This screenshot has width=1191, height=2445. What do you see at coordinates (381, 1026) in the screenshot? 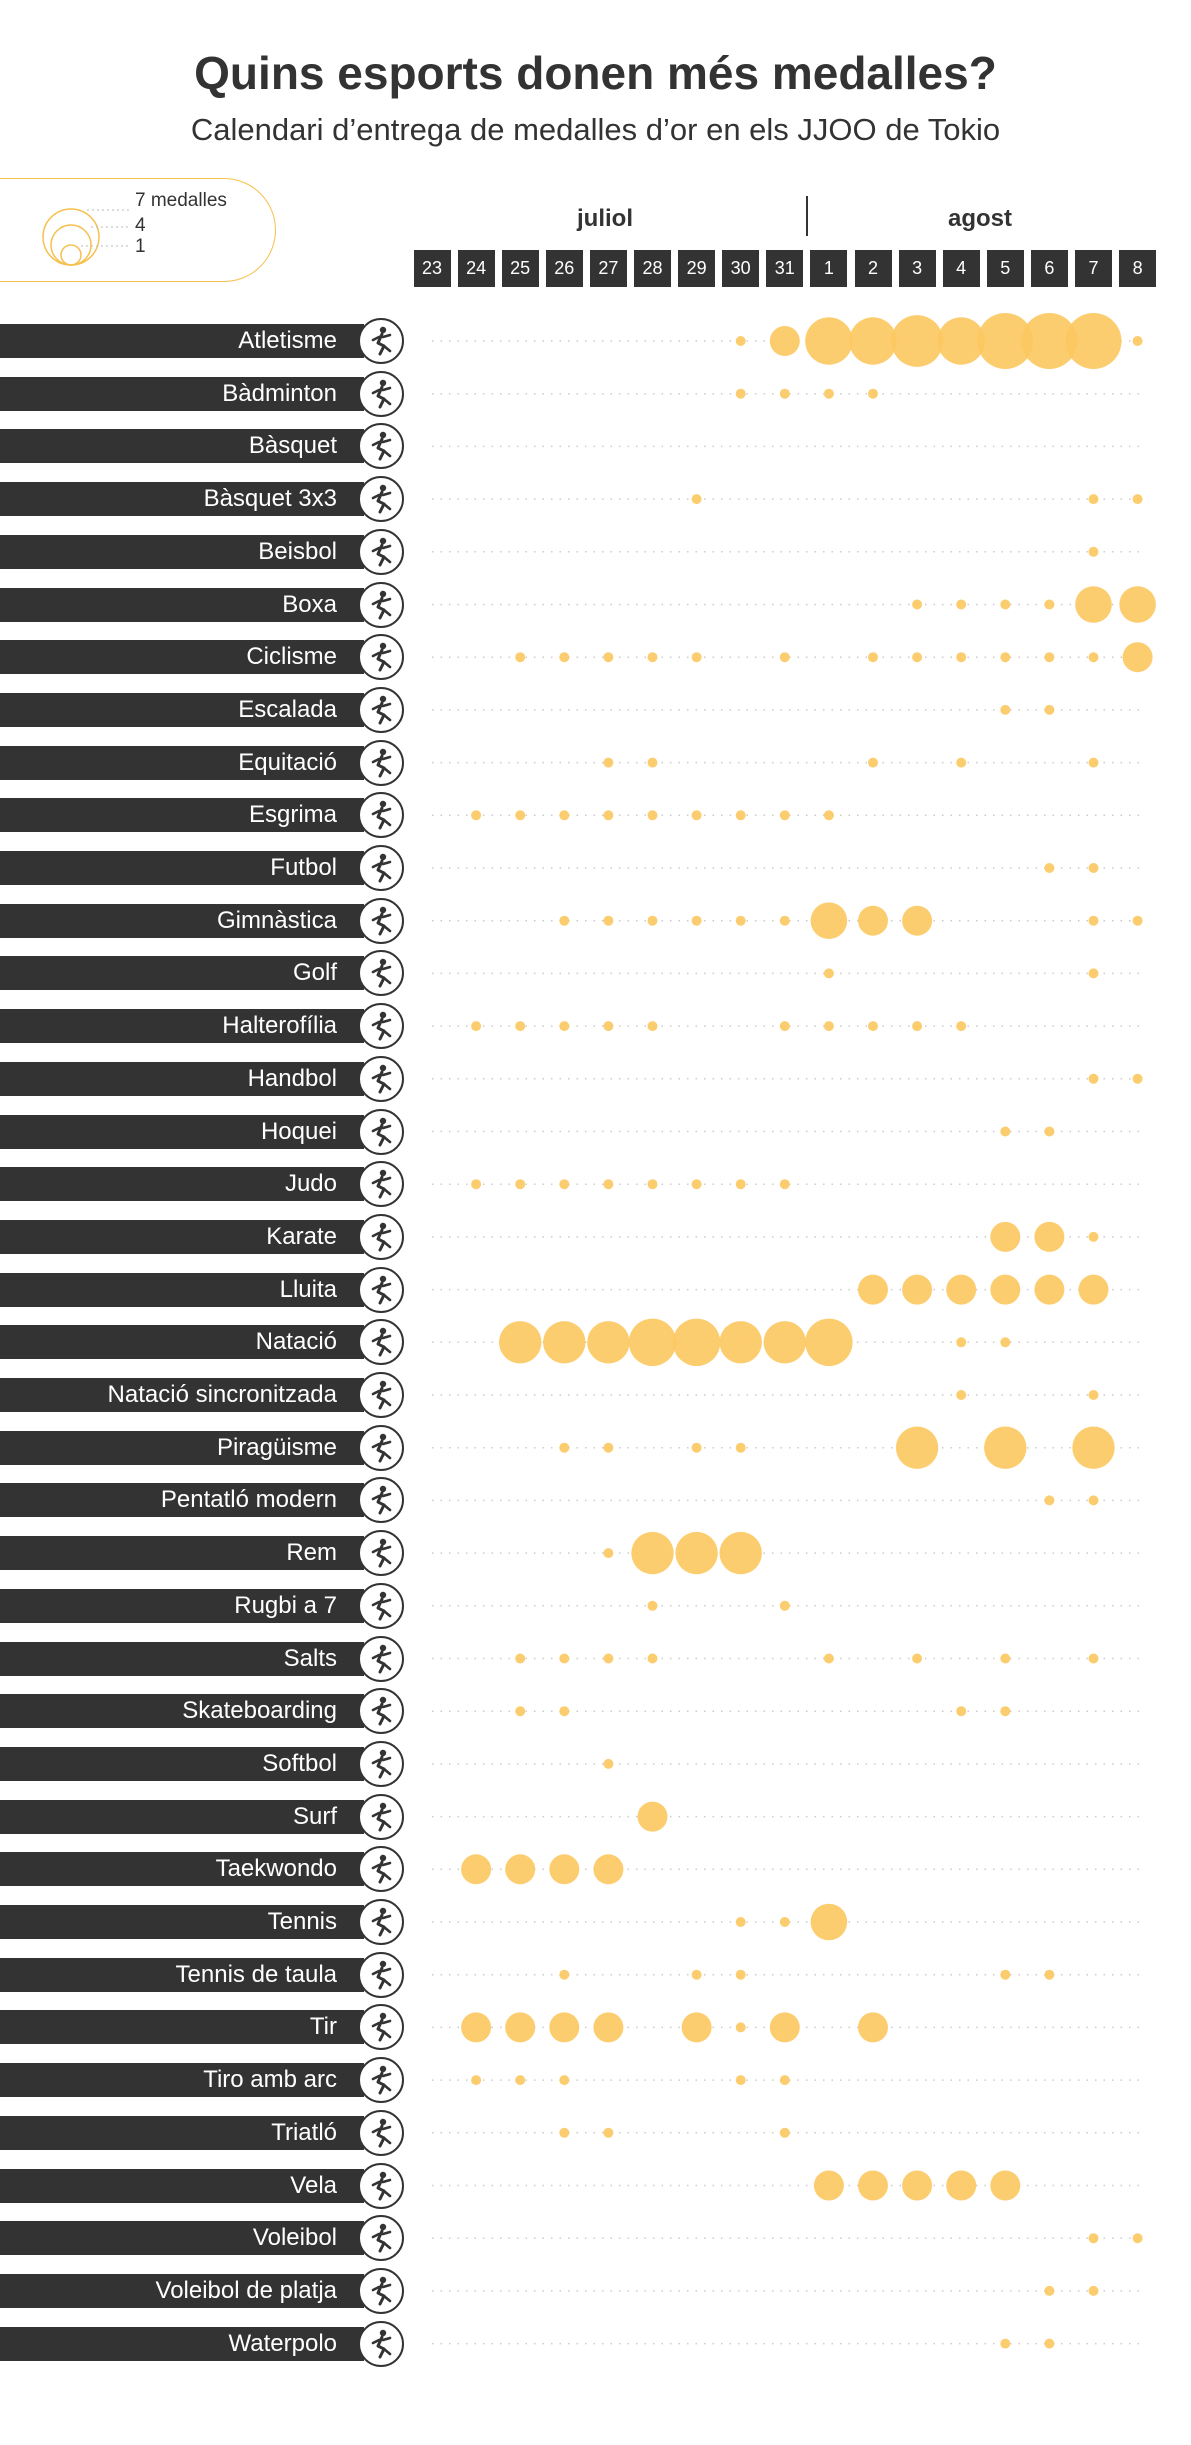
I see `weightlifting-icon` at bounding box center [381, 1026].